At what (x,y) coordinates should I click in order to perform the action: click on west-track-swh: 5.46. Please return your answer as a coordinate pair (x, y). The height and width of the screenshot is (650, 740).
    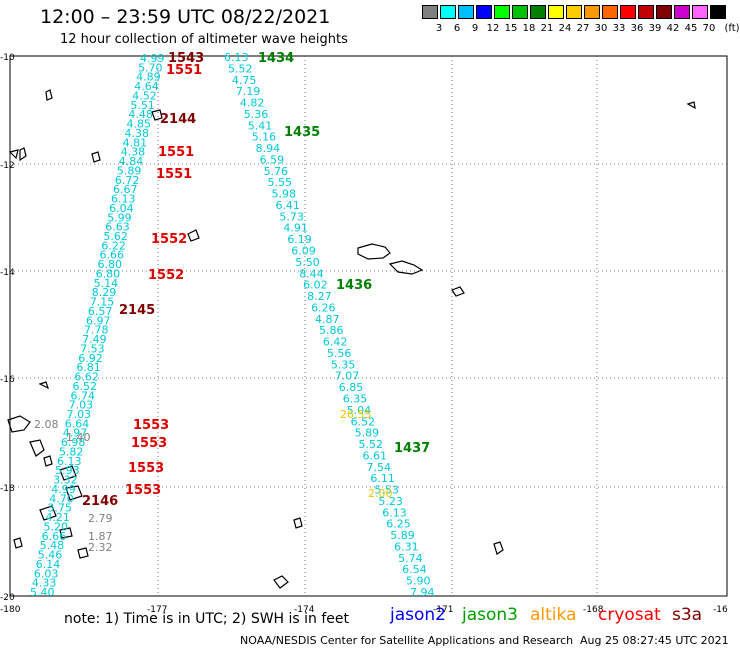
    Looking at the image, I should click on (50, 555).